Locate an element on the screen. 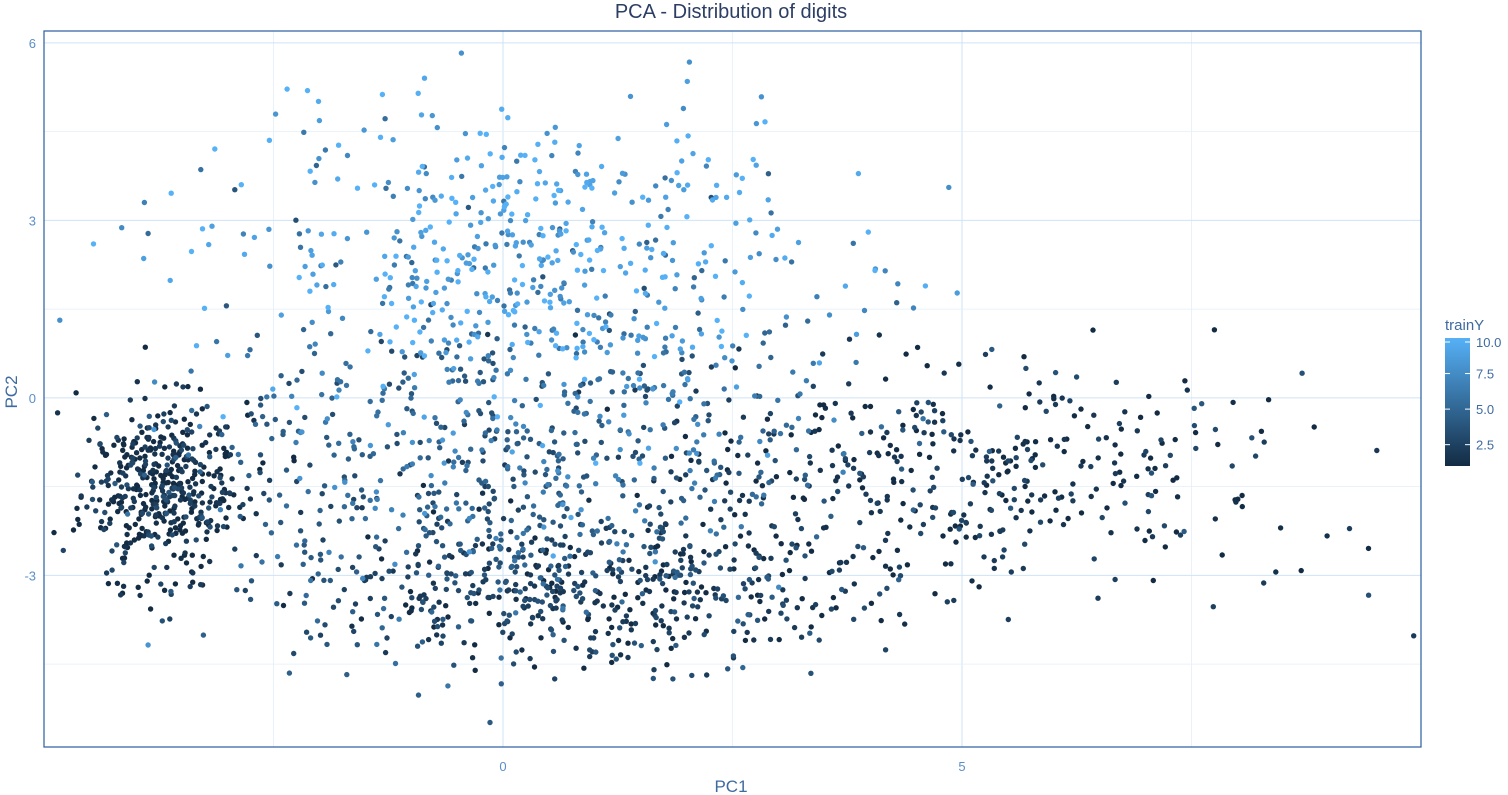 The width and height of the screenshot is (1508, 795). legend-break-label: 10.0 is located at coordinates (1488, 342).